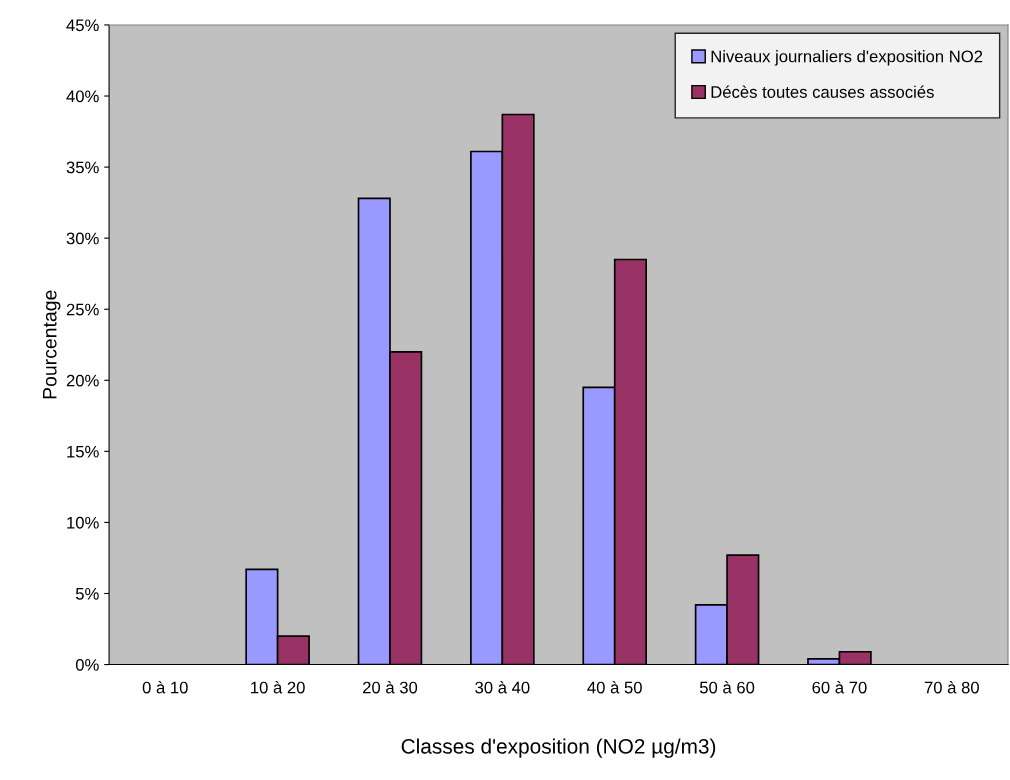  Describe the element at coordinates (390, 687) in the screenshot. I see `x-tick-label: 20 à 30` at that location.